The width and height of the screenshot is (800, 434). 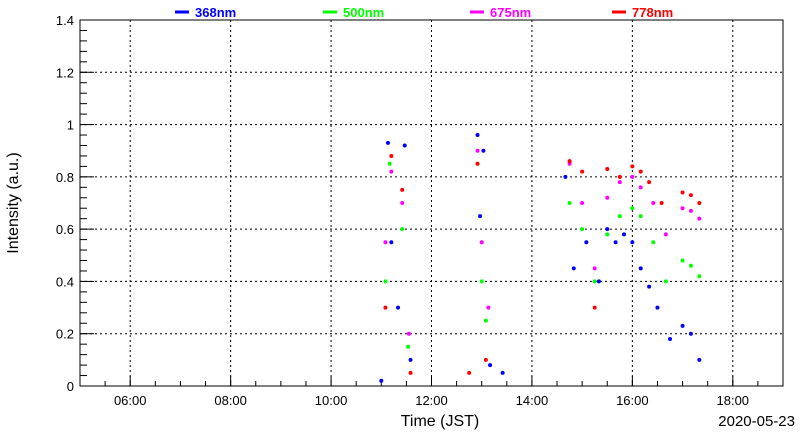 I want to click on x-tick-label: 14:00, so click(x=532, y=400).